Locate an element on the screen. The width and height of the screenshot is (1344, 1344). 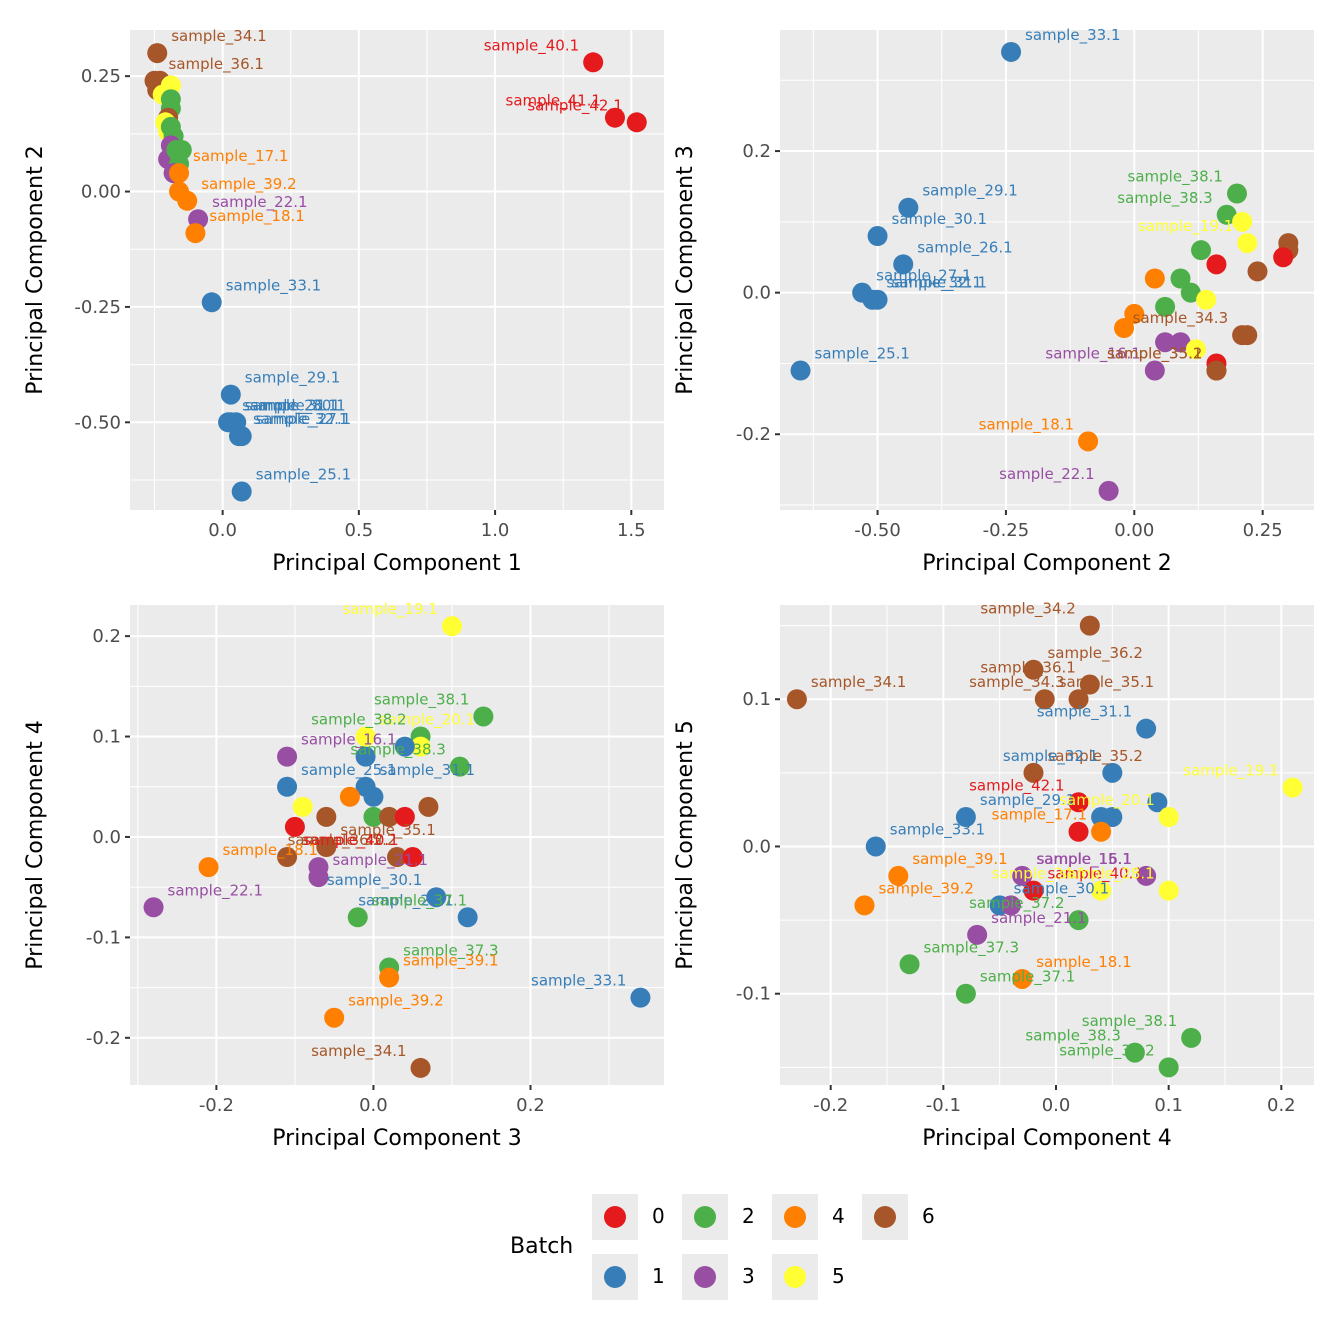
point-label: sample_34.2 is located at coordinates (1027, 609).